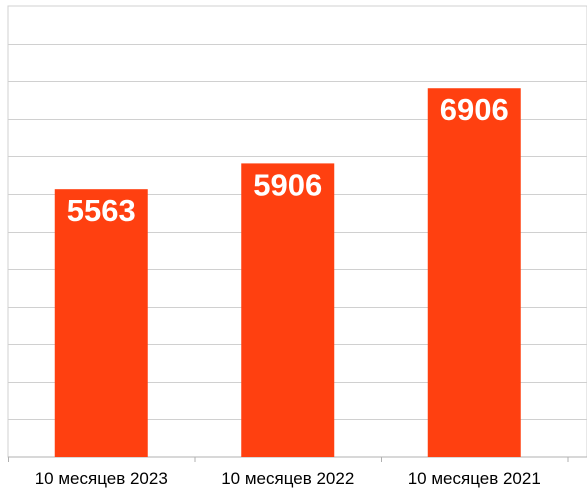 Image resolution: width=587 pixels, height=494 pixels. What do you see at coordinates (474, 109) in the screenshot?
I see `bar-value-label: 6906` at bounding box center [474, 109].